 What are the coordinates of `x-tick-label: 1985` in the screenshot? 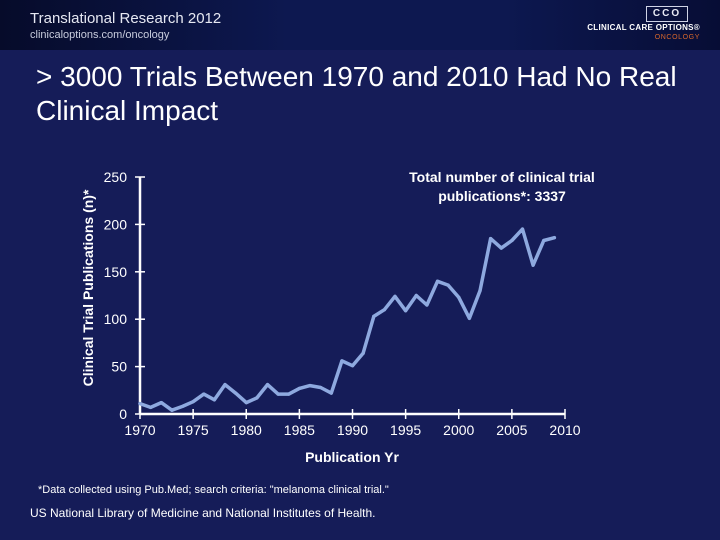 It's located at (299, 430).